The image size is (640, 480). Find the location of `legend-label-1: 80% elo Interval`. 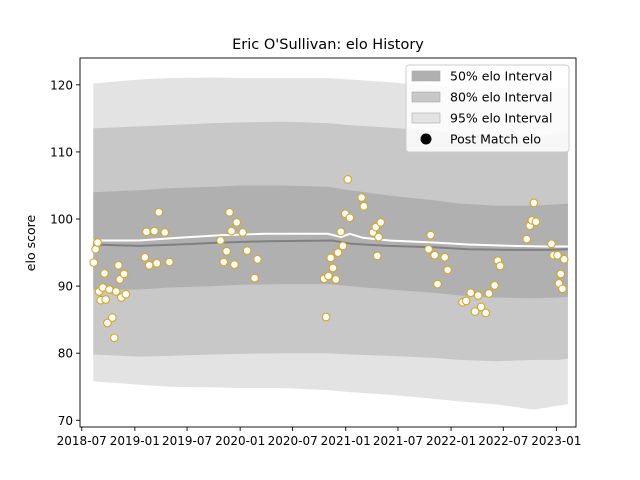

legend-label-1: 80% elo Interval is located at coordinates (501, 97).